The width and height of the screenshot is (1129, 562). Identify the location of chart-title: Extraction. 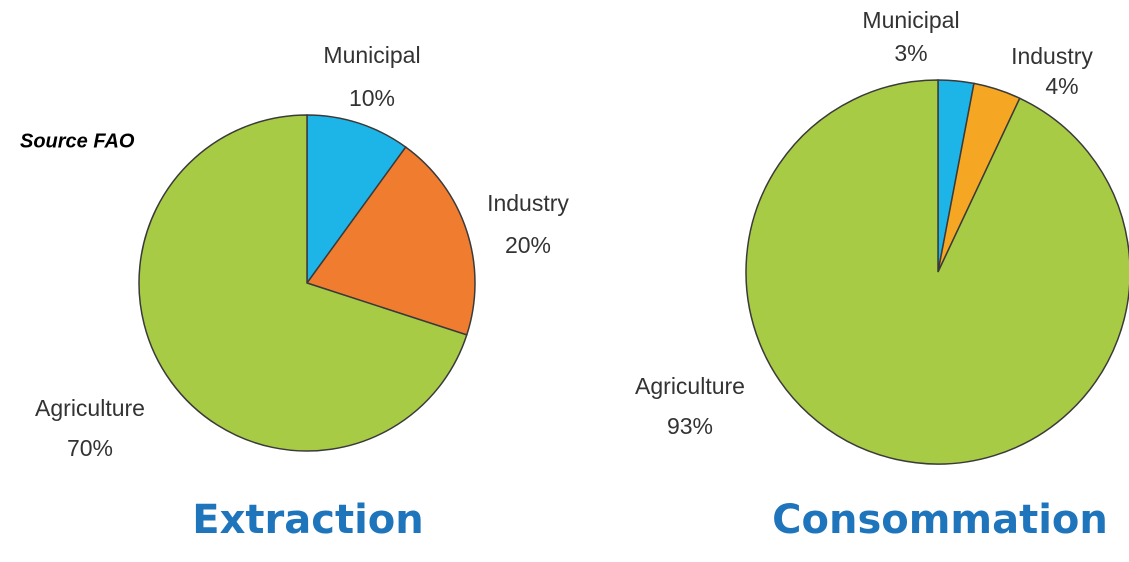
(307, 520).